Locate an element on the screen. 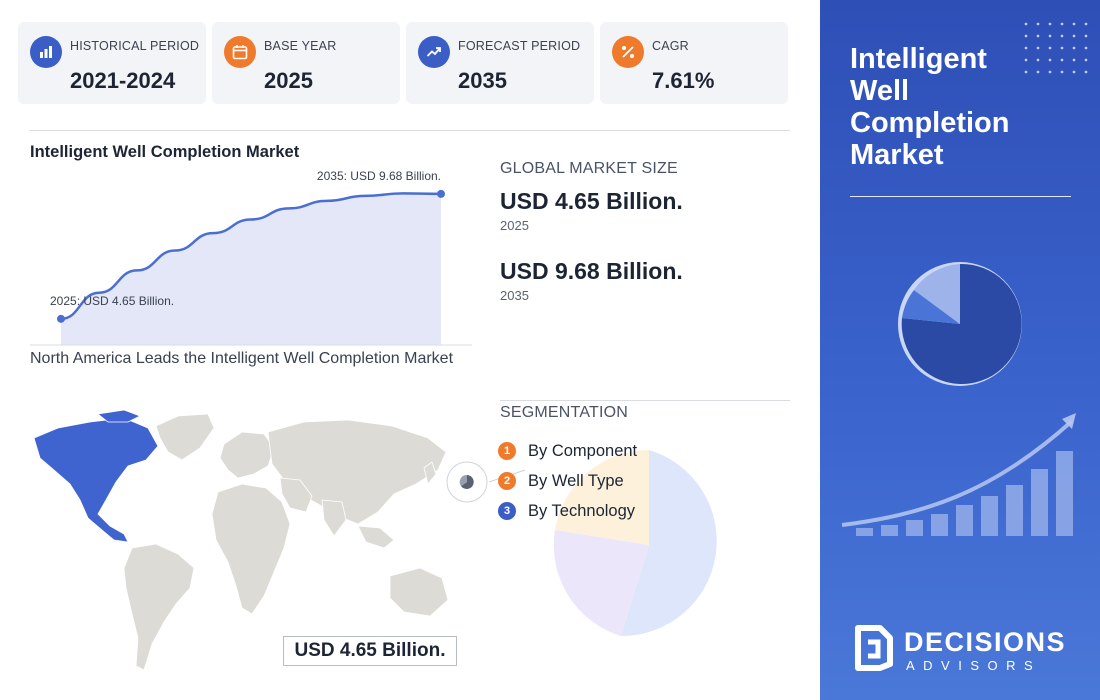 The image size is (1100, 700). kpi-value: 2025 is located at coordinates (288, 80).